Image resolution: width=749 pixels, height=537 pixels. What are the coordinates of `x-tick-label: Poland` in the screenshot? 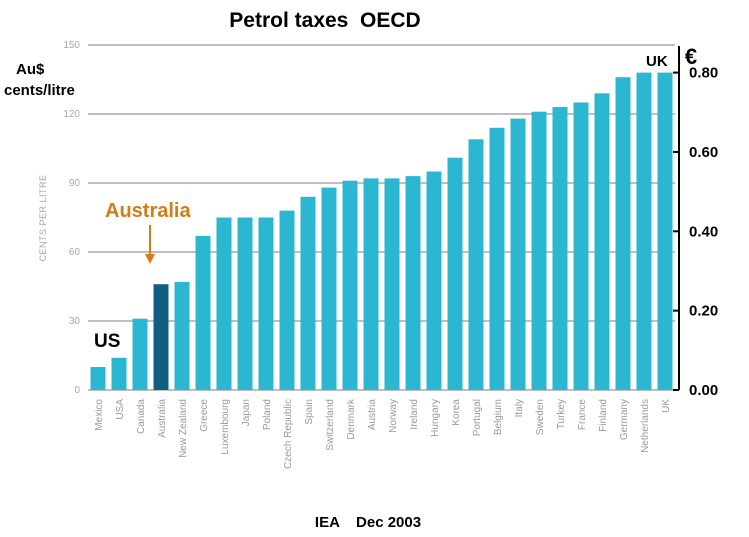 It's located at (267, 414).